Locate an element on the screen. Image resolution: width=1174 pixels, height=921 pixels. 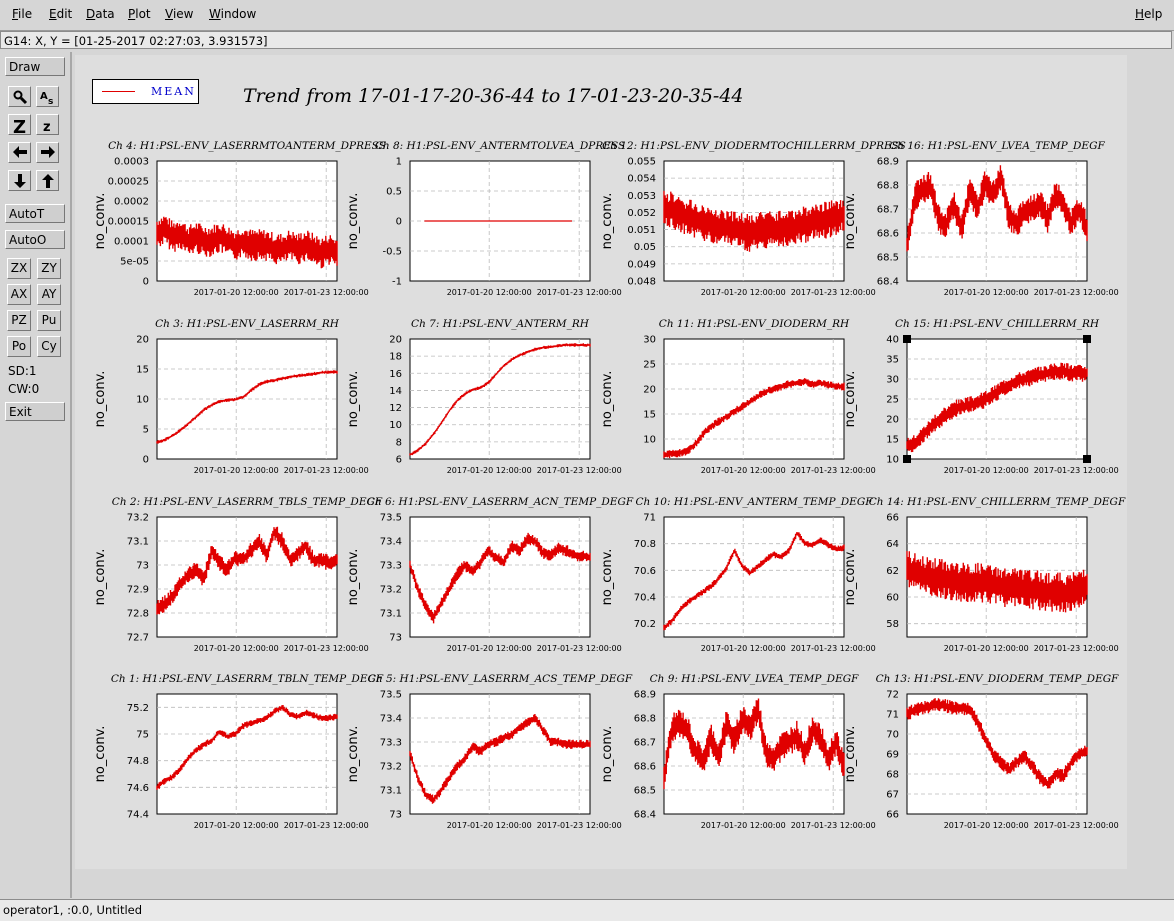
zoom-out-button: z is located at coordinates (47, 124).